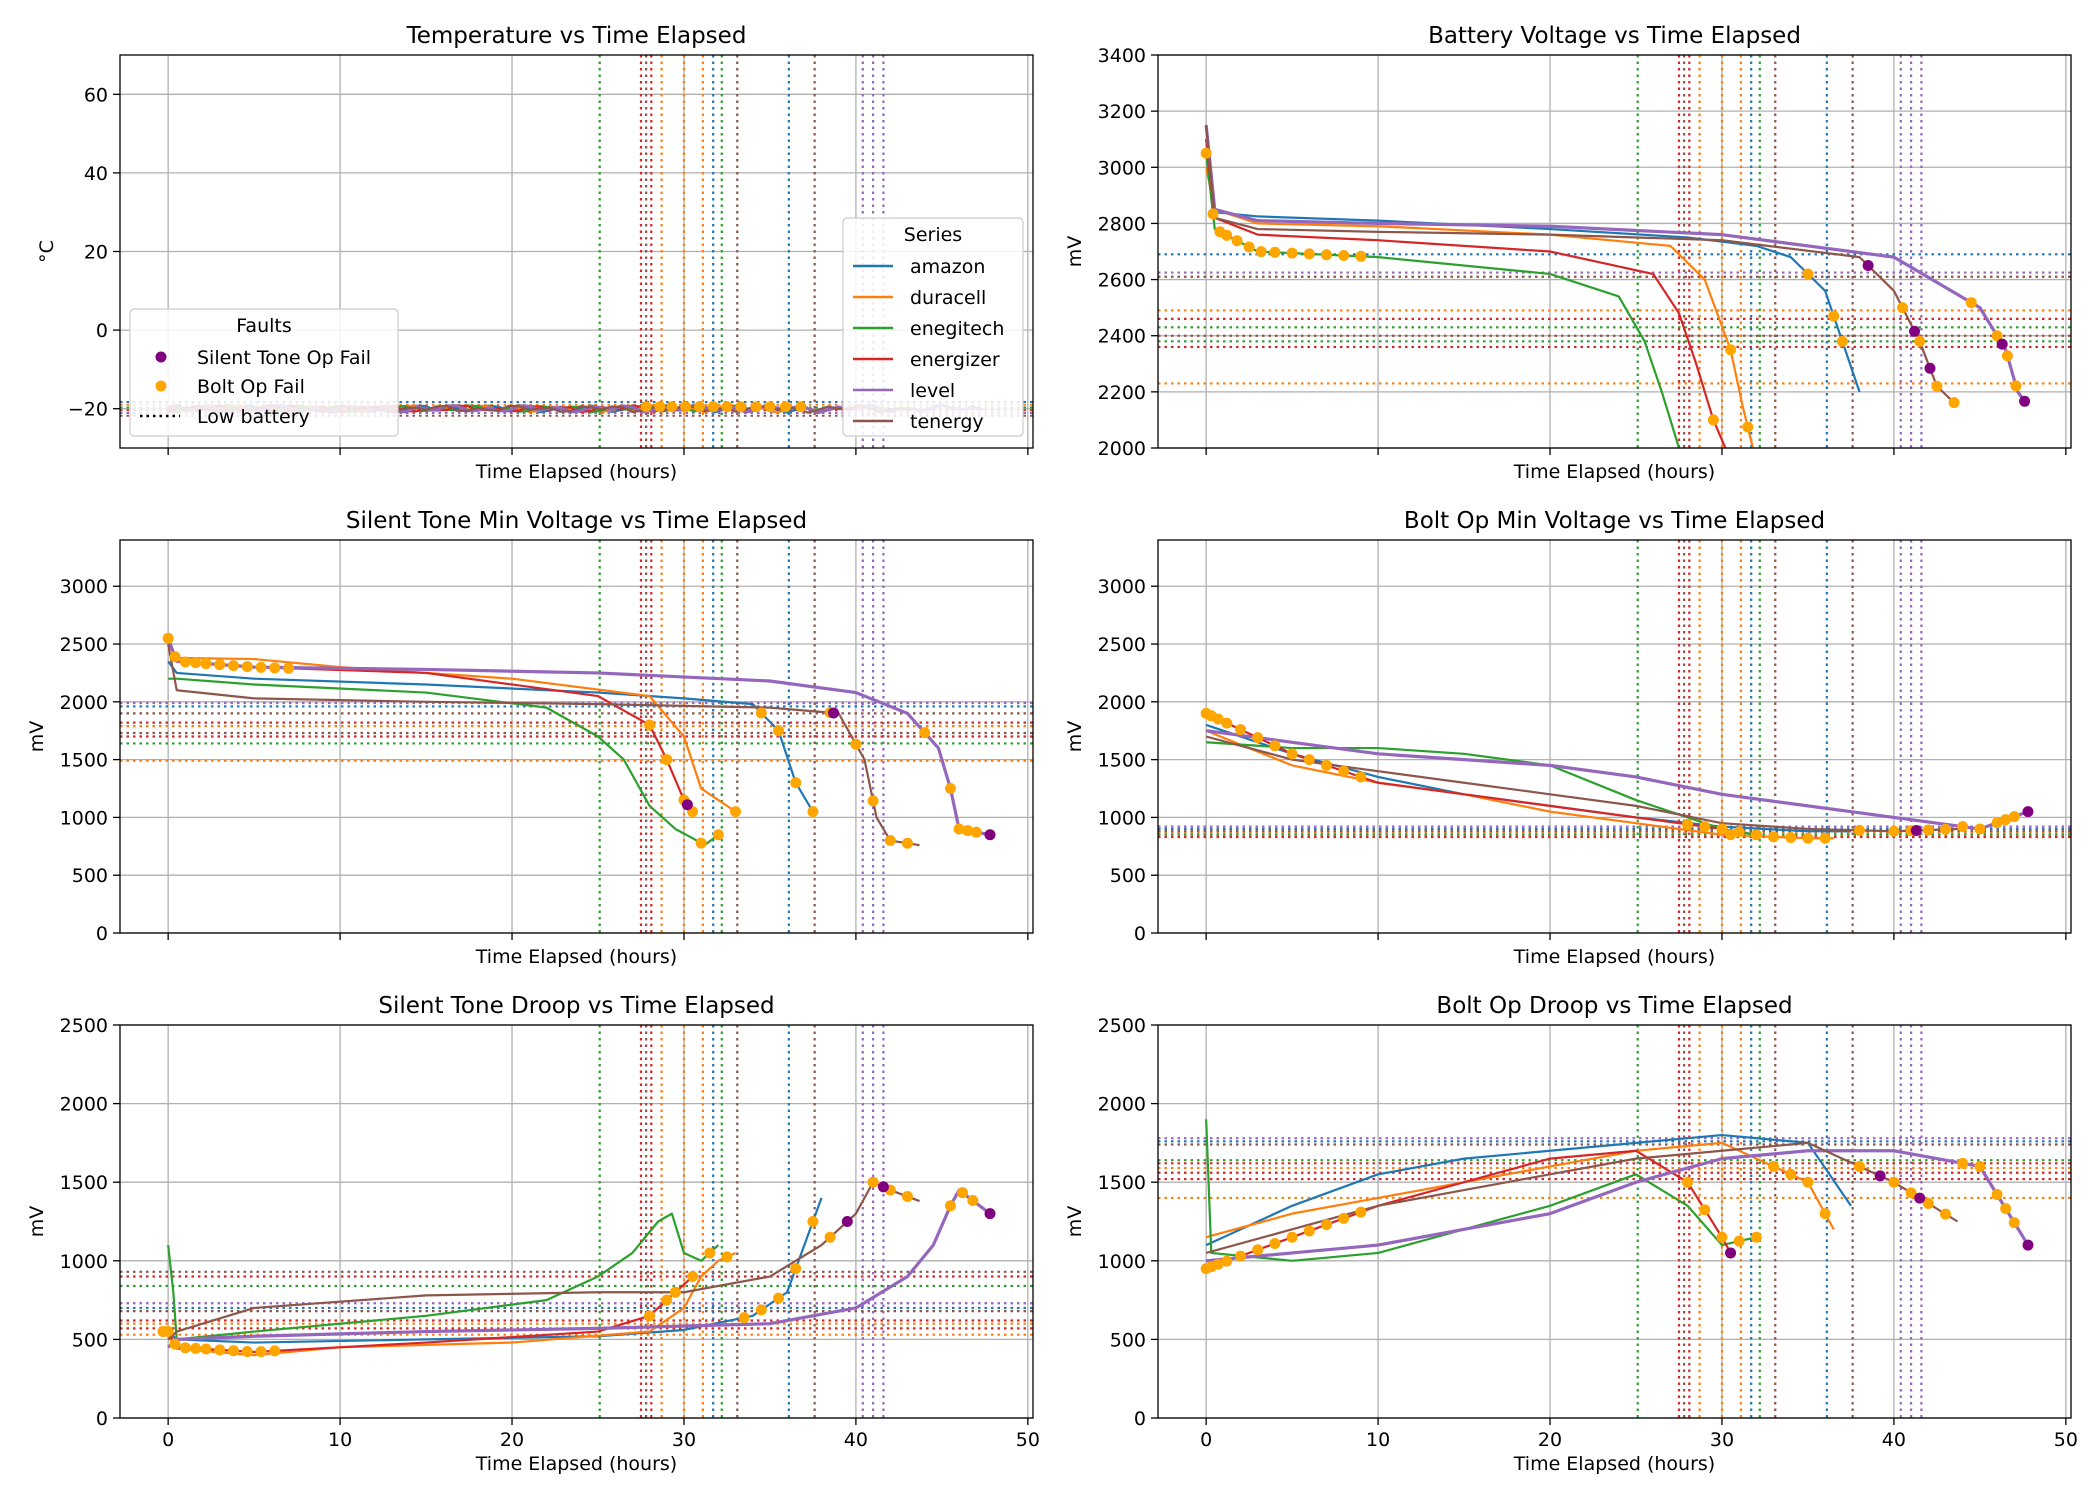 The image size is (2100, 1500). Describe the element at coordinates (168, 1440) in the screenshot. I see `x-tick-label: 0` at that location.